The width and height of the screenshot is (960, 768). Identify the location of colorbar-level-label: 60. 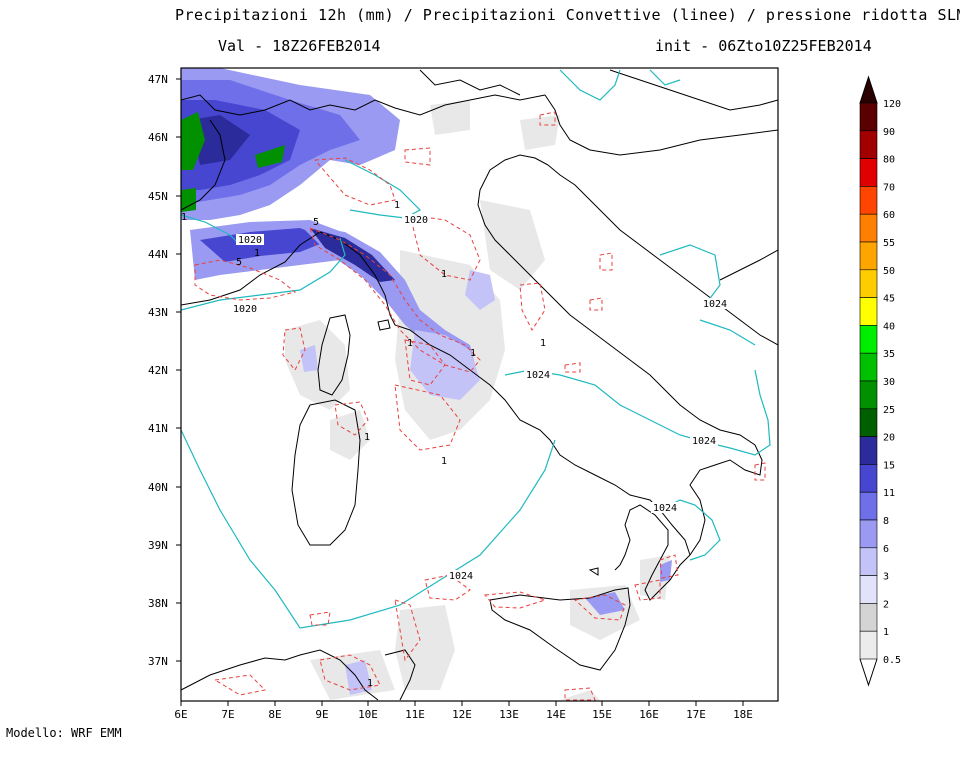
(889, 215).